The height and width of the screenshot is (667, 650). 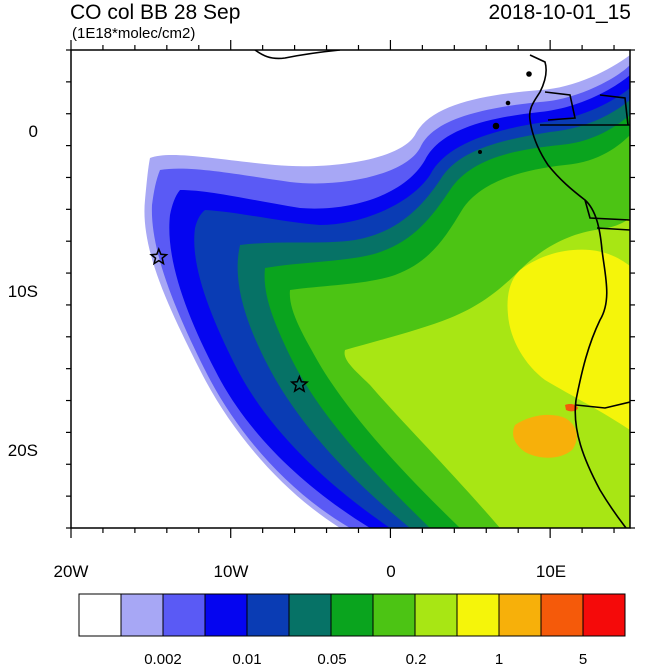 What do you see at coordinates (229, 320) in the screenshot?
I see `star-markers` at bounding box center [229, 320].